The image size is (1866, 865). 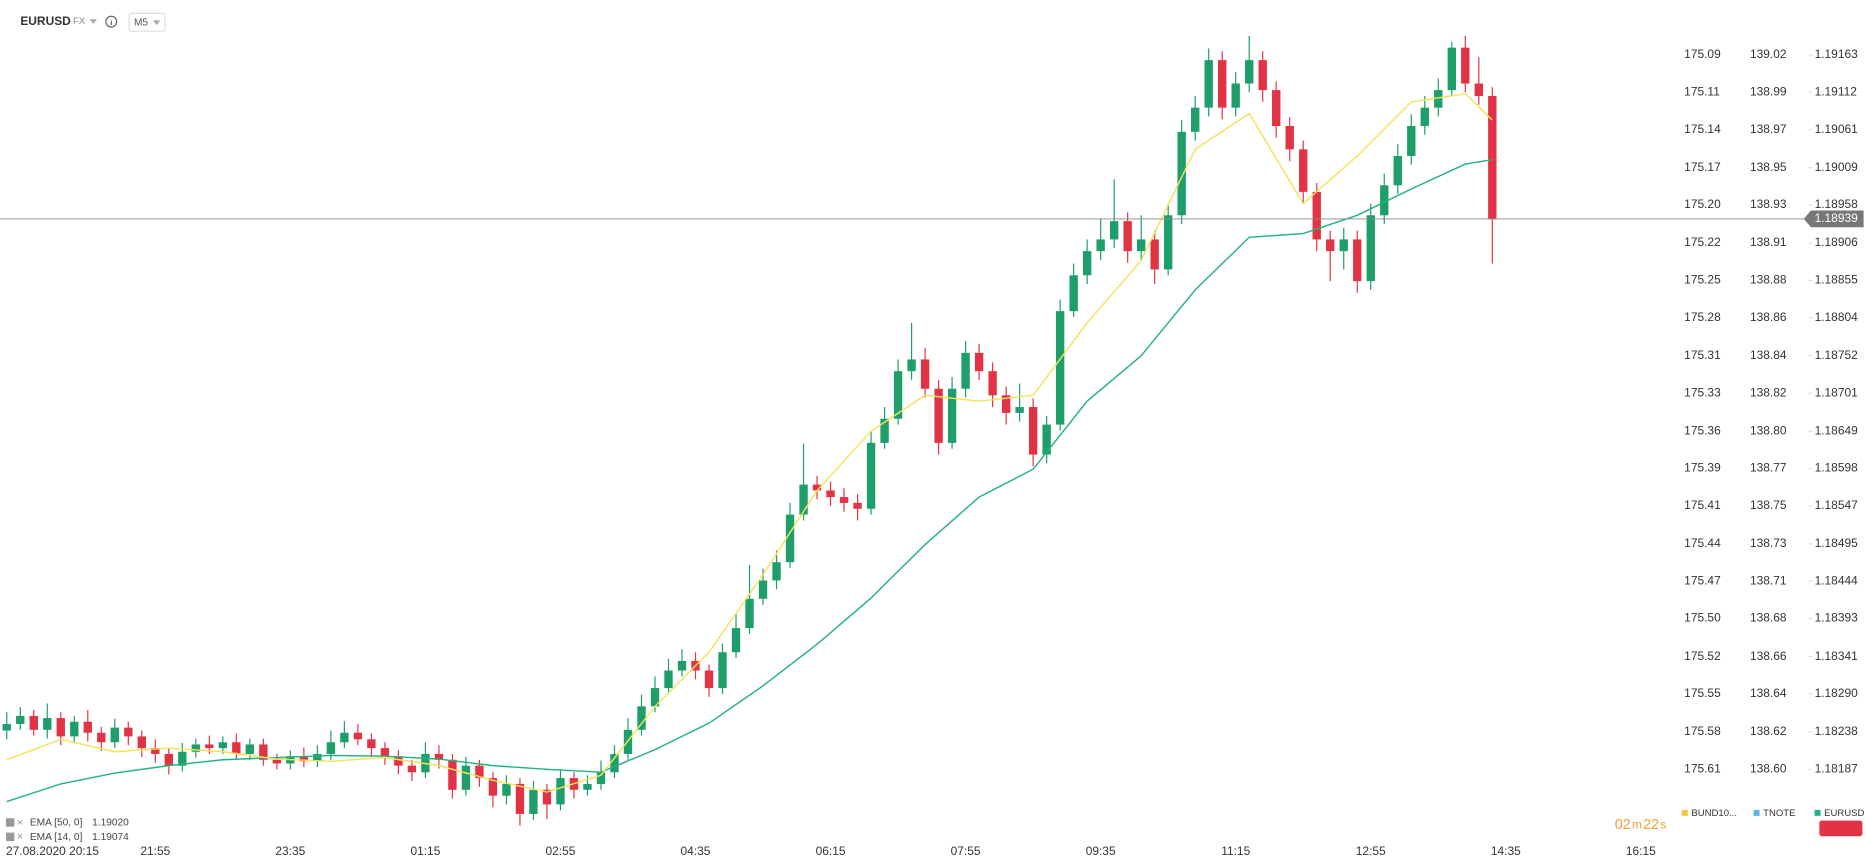 I want to click on legend-value: 1.19020, so click(x=110, y=823).